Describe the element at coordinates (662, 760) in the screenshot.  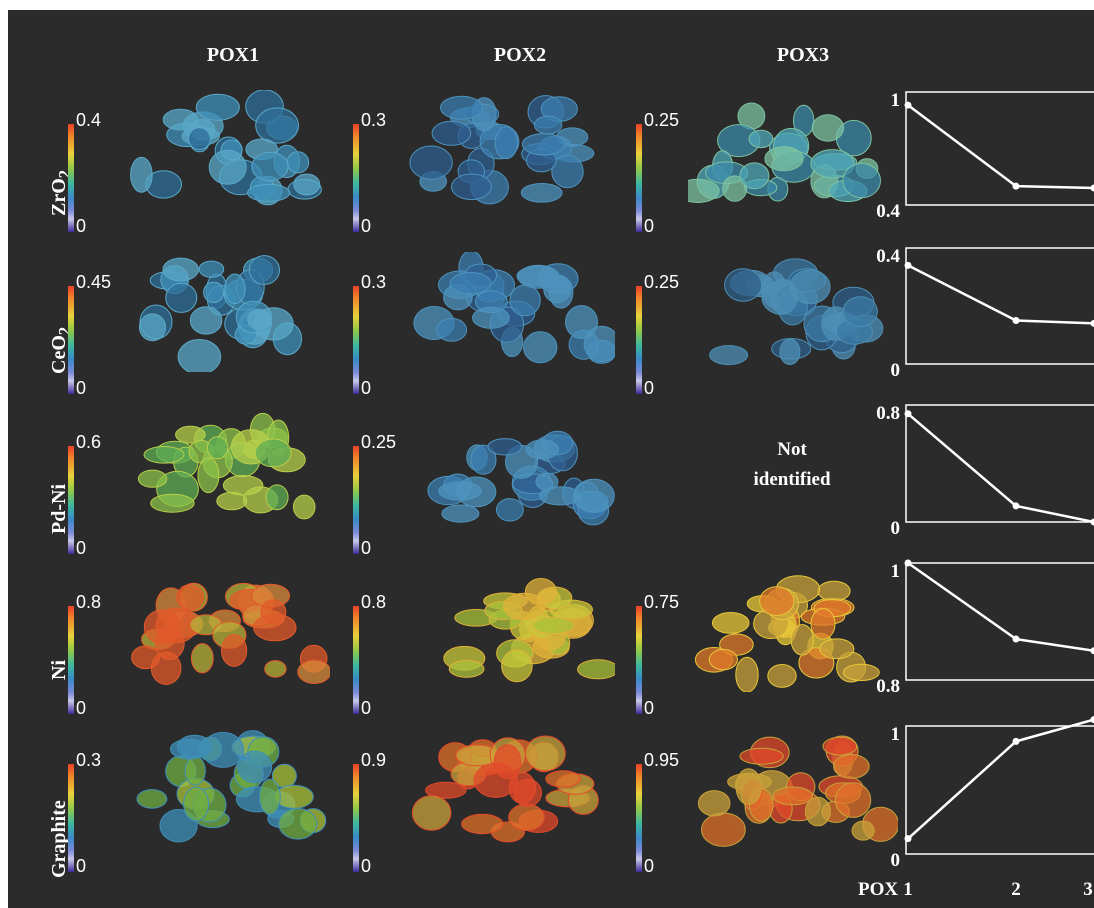
I see `colorbar-max-label: 0.95` at that location.